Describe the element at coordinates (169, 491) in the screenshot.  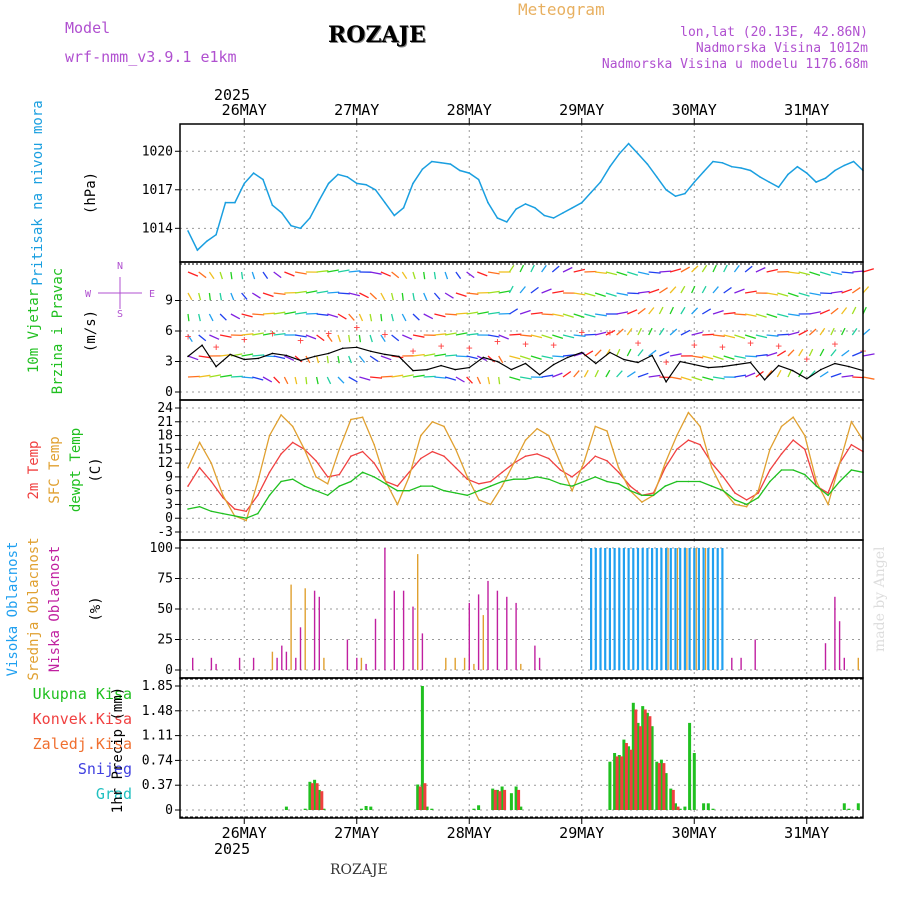
I see `y-tick-label: 6` at that location.